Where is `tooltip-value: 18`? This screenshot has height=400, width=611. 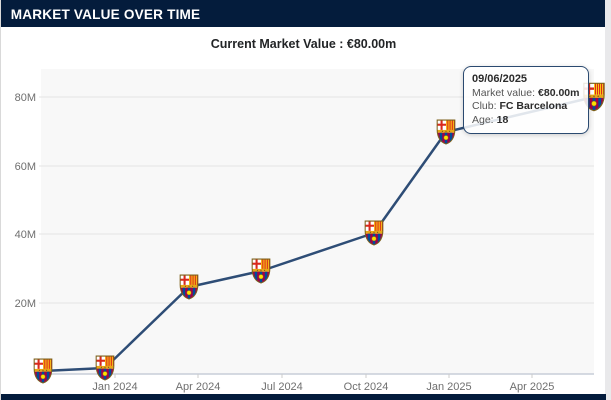
tooltip-value: 18 is located at coordinates (502, 119).